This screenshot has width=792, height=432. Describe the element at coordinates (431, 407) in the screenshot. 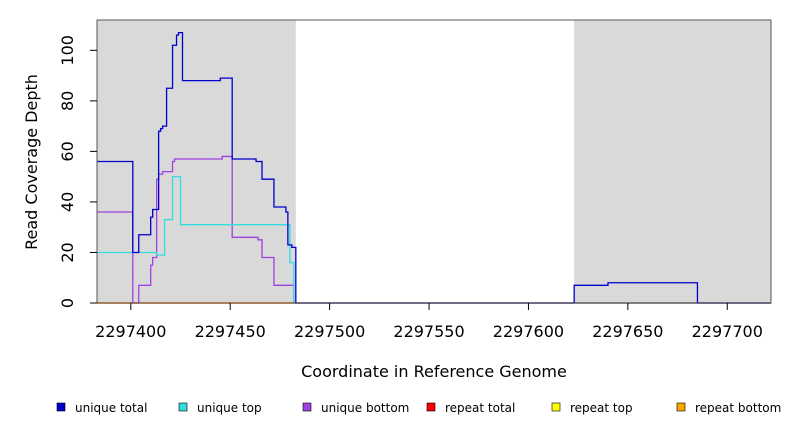

I see `legend-swatch-repeat-total` at that location.